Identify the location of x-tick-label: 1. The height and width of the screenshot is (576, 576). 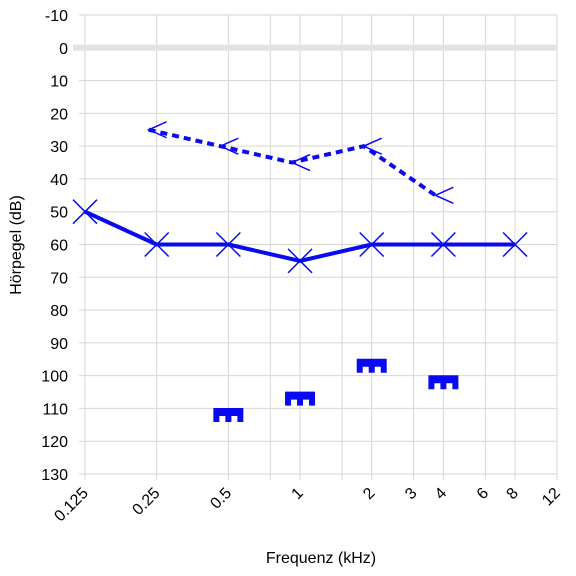
(298, 494).